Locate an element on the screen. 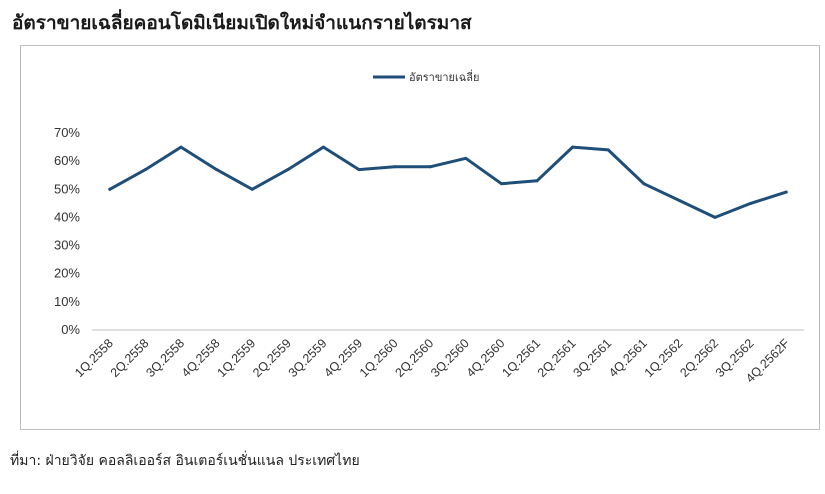 This screenshot has width=825, height=494. x-tick-label: 1Q.2562 is located at coordinates (664, 358).